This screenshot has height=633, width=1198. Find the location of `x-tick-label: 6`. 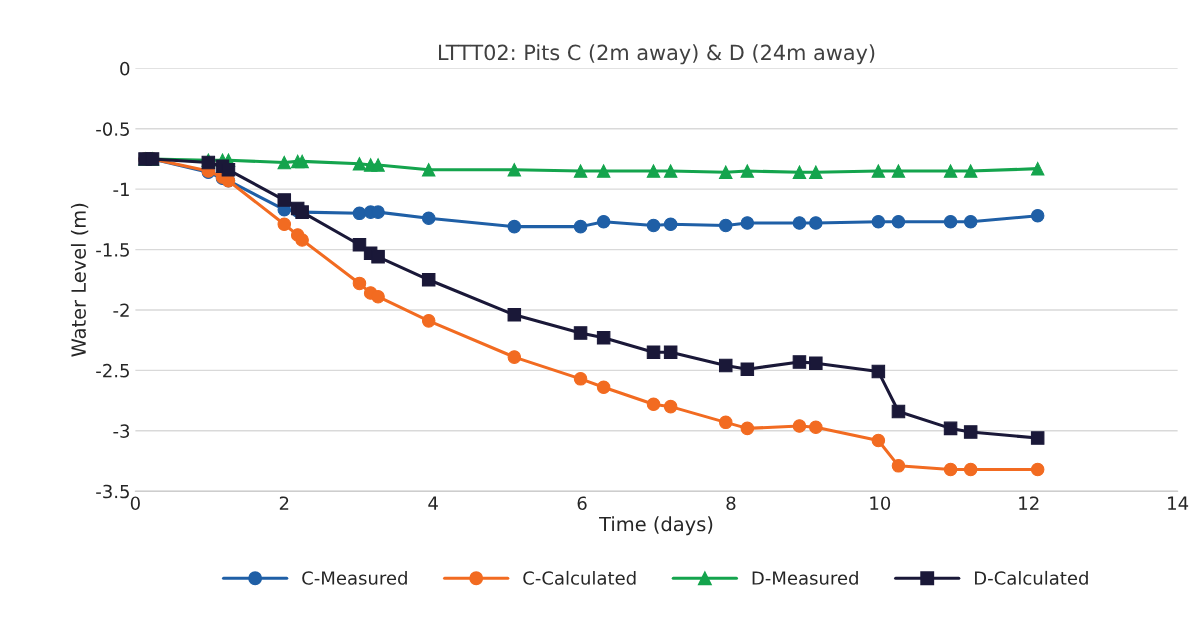

x-tick-label: 6 is located at coordinates (582, 503).